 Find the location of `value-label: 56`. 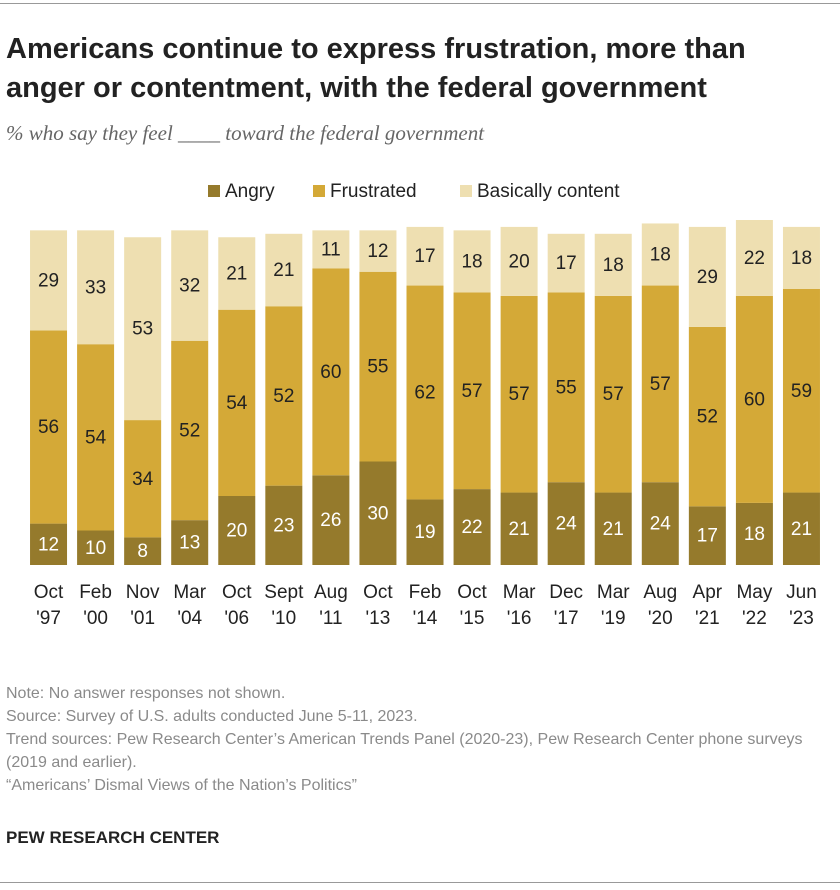

value-label: 56 is located at coordinates (48, 427).